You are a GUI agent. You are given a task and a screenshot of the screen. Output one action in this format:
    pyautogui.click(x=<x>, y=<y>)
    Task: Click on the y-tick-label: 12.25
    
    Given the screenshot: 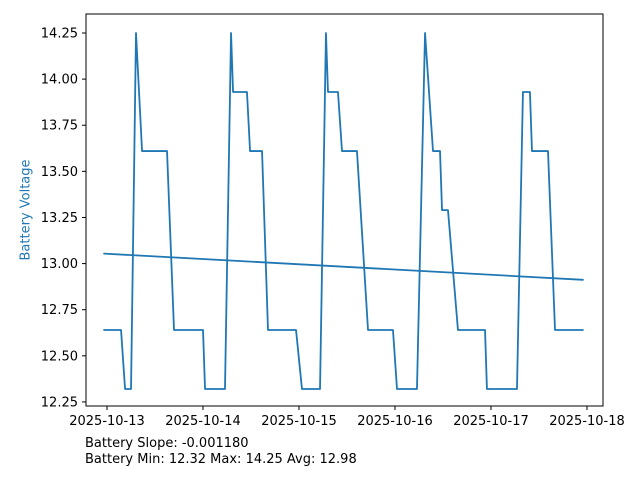 What is the action you would take?
    pyautogui.click(x=59, y=402)
    